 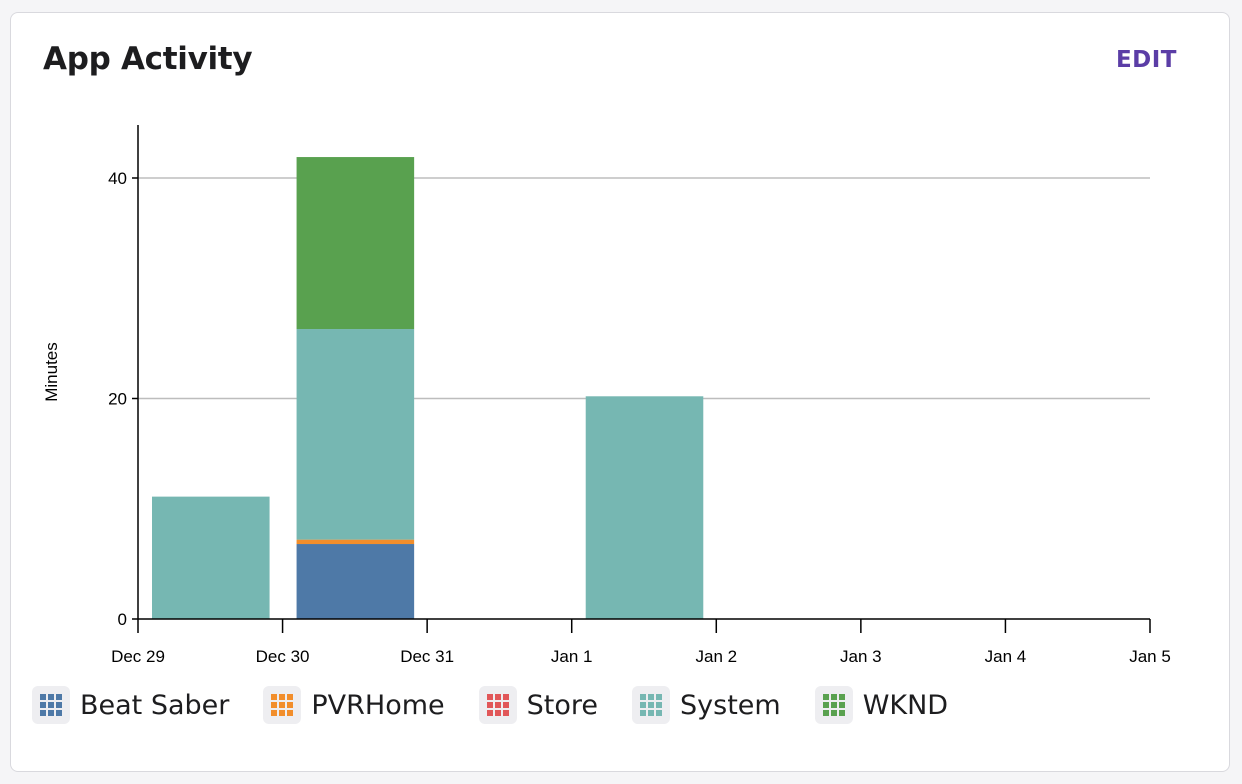 What do you see at coordinates (1006, 656) in the screenshot?
I see `x-tick-label: Jan 4` at bounding box center [1006, 656].